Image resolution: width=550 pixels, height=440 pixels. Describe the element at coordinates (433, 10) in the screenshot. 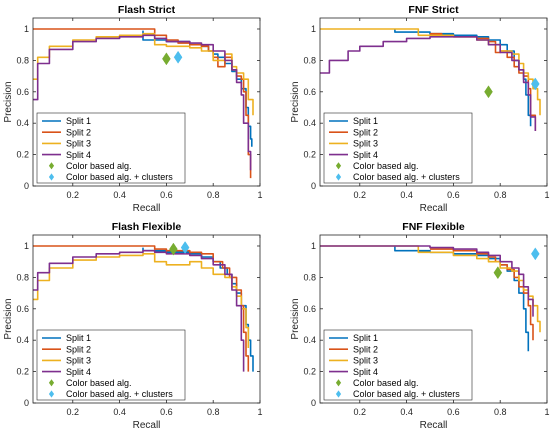

I see `chart-title: FNF Strict` at that location.